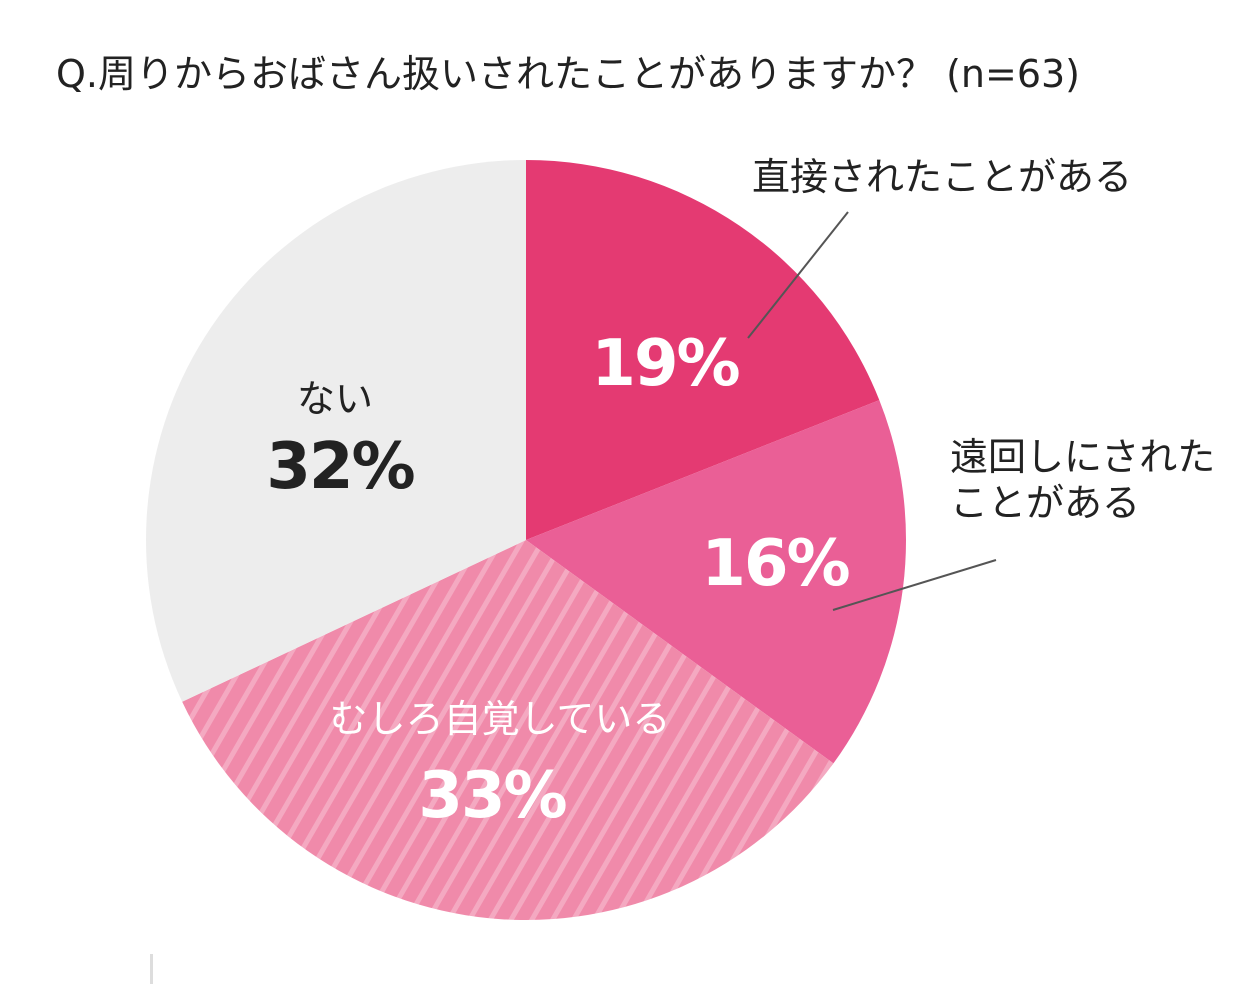  Describe the element at coordinates (665, 364) in the screenshot. I see `slice-value-label-1: 19%` at that location.